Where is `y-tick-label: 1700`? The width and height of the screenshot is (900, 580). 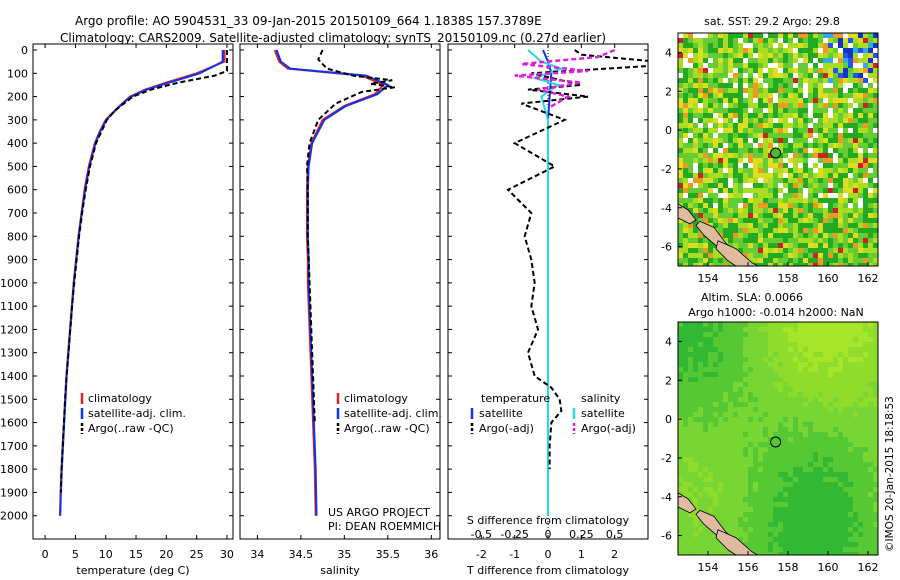 y-tick-label: 1700 is located at coordinates (14, 446).